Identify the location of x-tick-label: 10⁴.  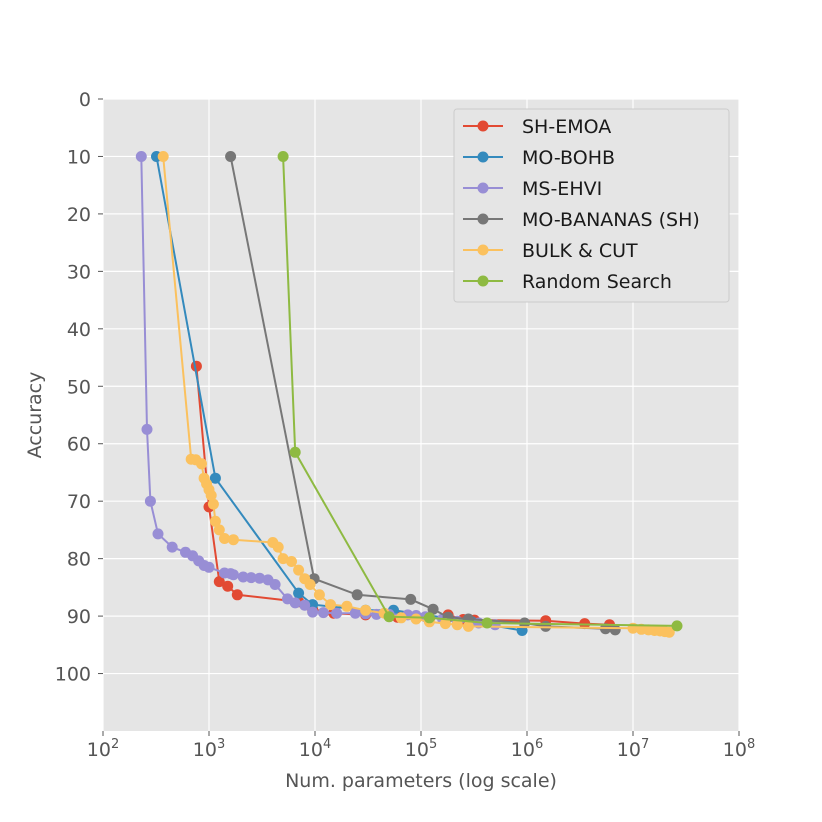
(315, 749).